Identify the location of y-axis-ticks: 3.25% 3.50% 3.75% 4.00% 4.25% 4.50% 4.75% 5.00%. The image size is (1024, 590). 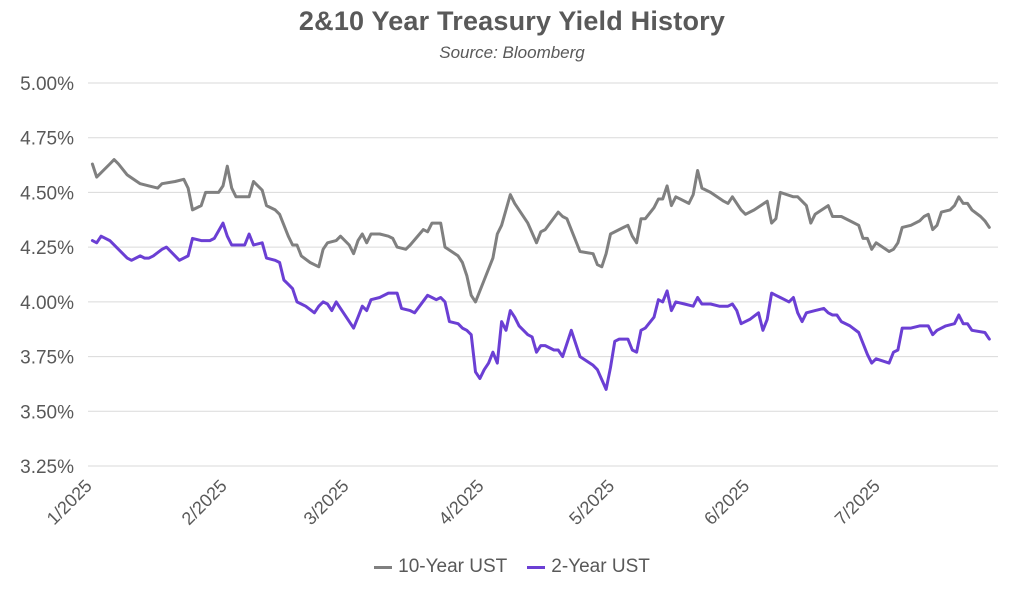
(47, 276).